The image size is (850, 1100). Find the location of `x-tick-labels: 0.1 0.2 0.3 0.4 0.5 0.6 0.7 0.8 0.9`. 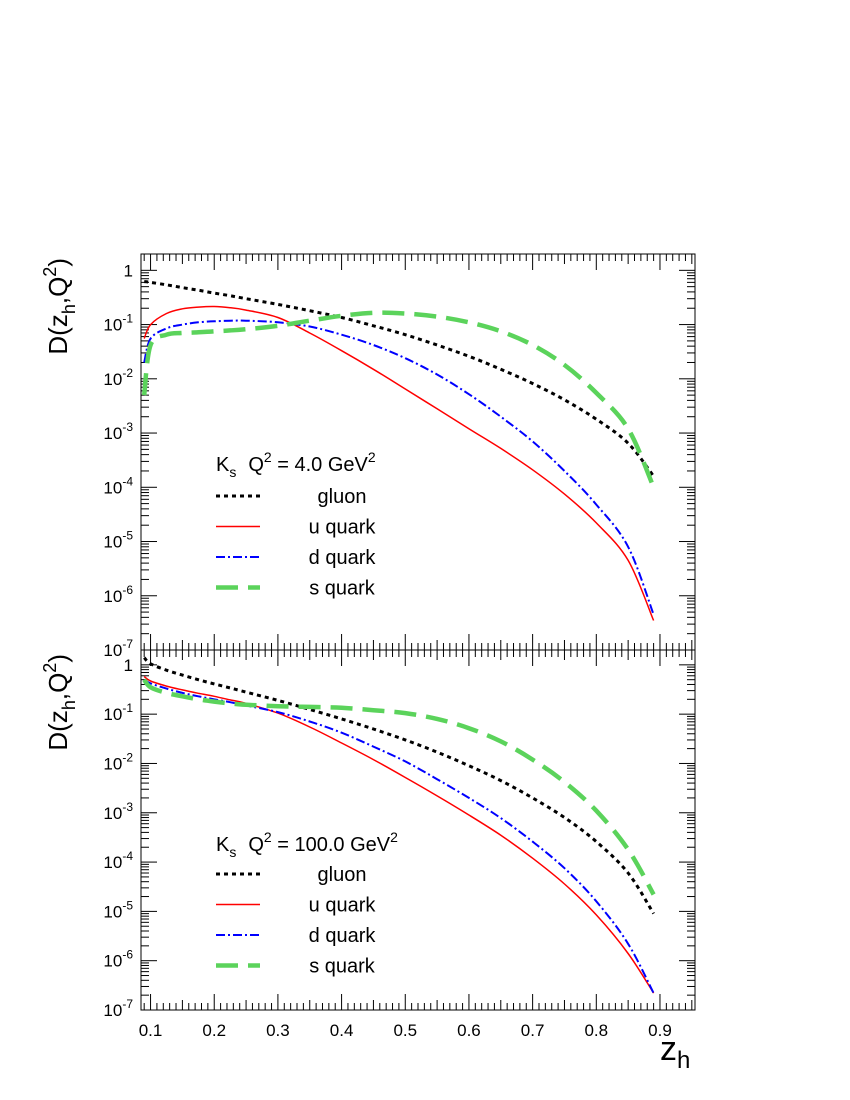

x-tick-labels: 0.1 0.2 0.3 0.4 0.5 0.6 0.7 0.8 0.9 is located at coordinates (405, 1030).